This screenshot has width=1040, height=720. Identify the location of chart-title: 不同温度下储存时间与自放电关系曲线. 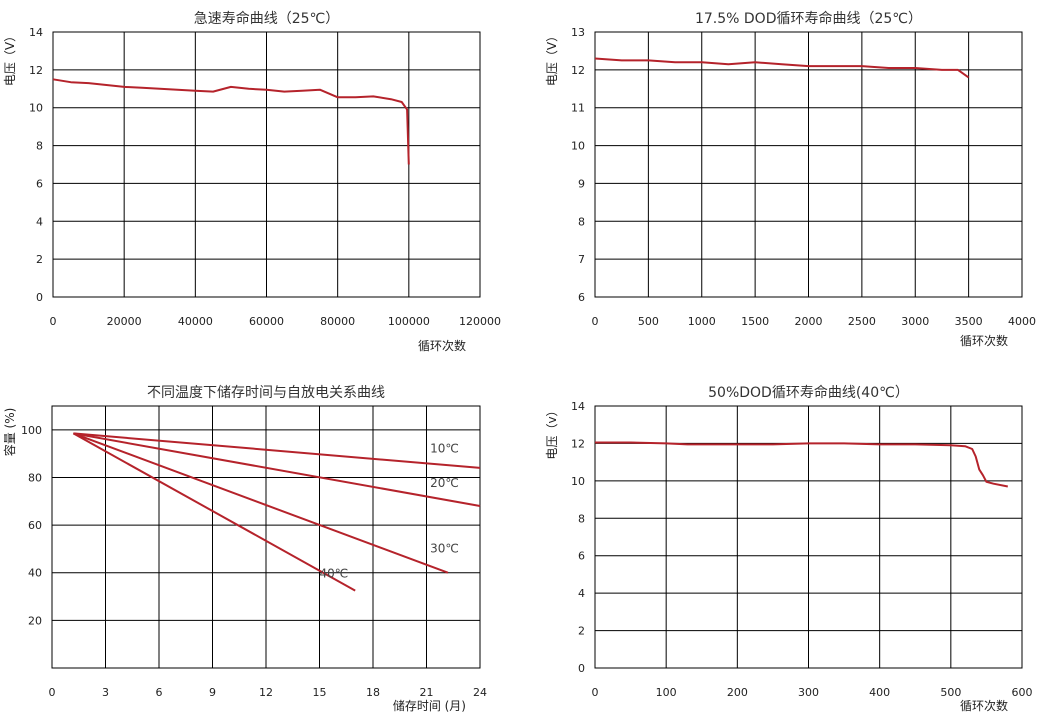
(266, 393).